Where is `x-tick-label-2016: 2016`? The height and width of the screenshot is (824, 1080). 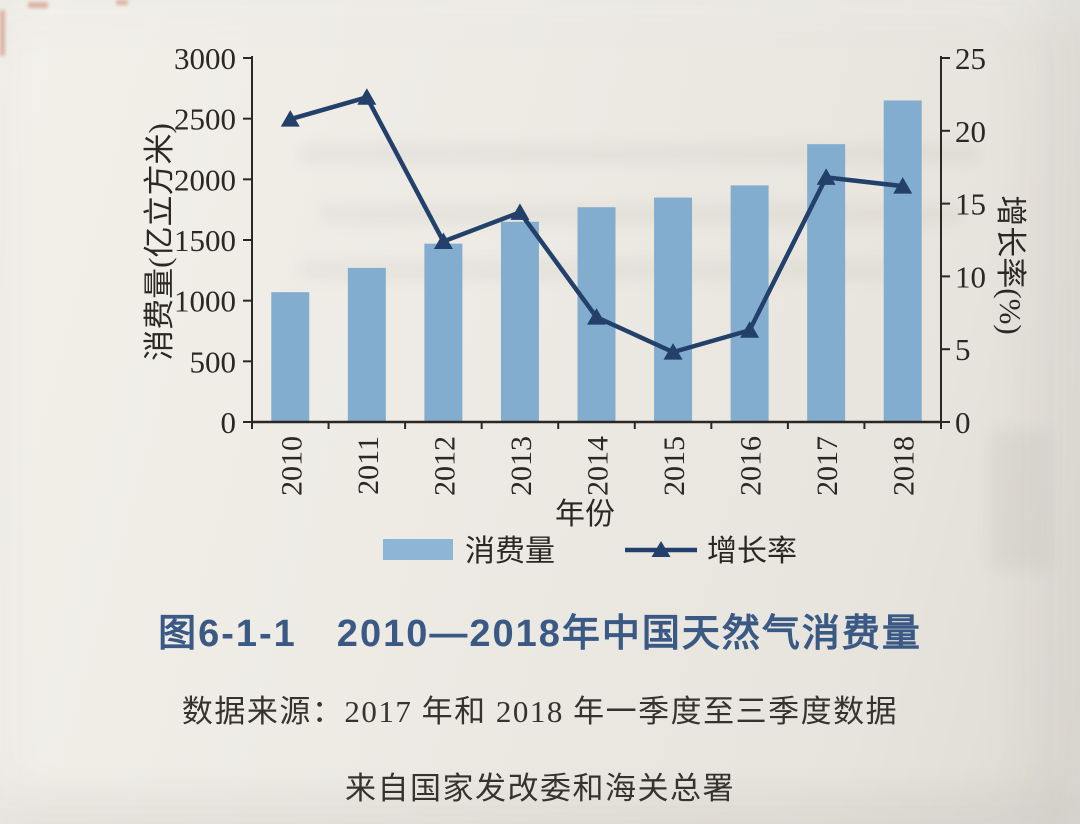
x-tick-label-2016: 2016 is located at coordinates (751, 466).